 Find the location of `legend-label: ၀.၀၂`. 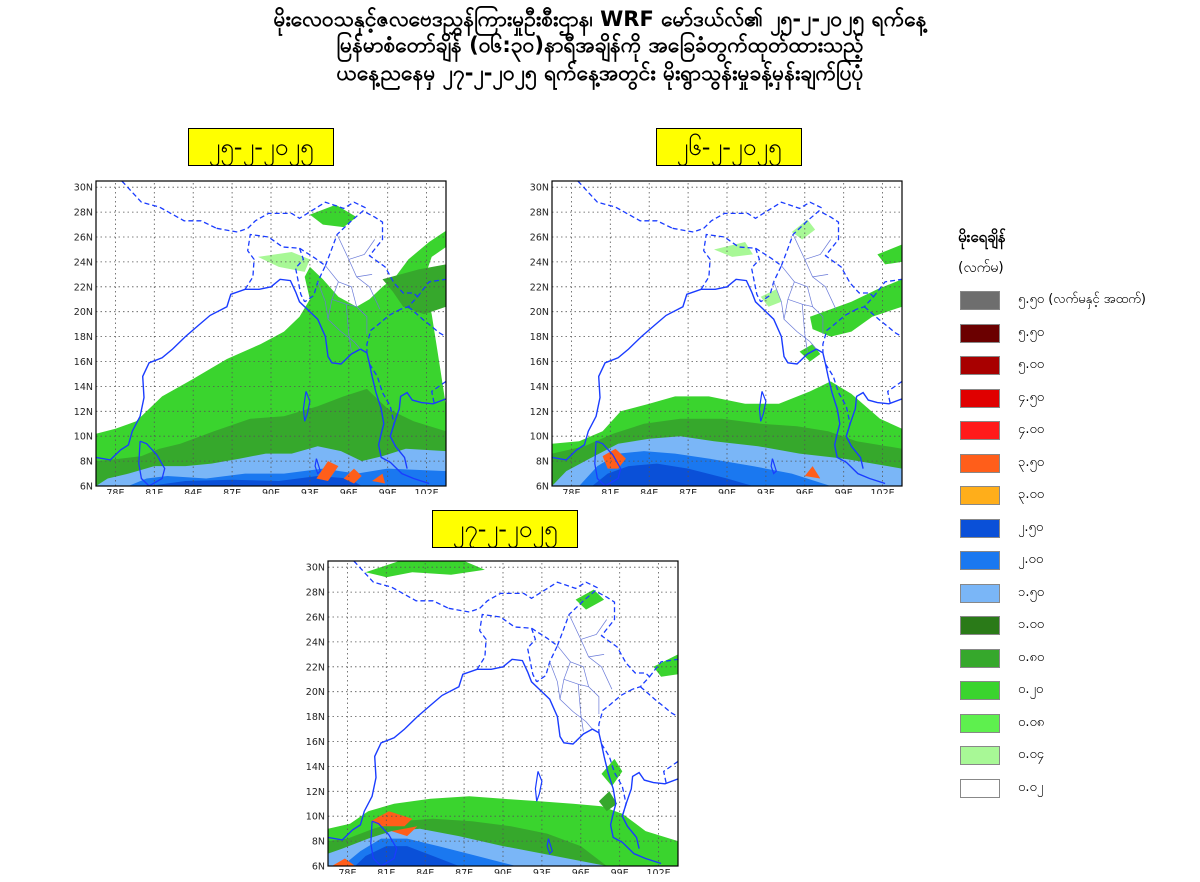

legend-label: ၀.၀၂ is located at coordinates (1031, 787).